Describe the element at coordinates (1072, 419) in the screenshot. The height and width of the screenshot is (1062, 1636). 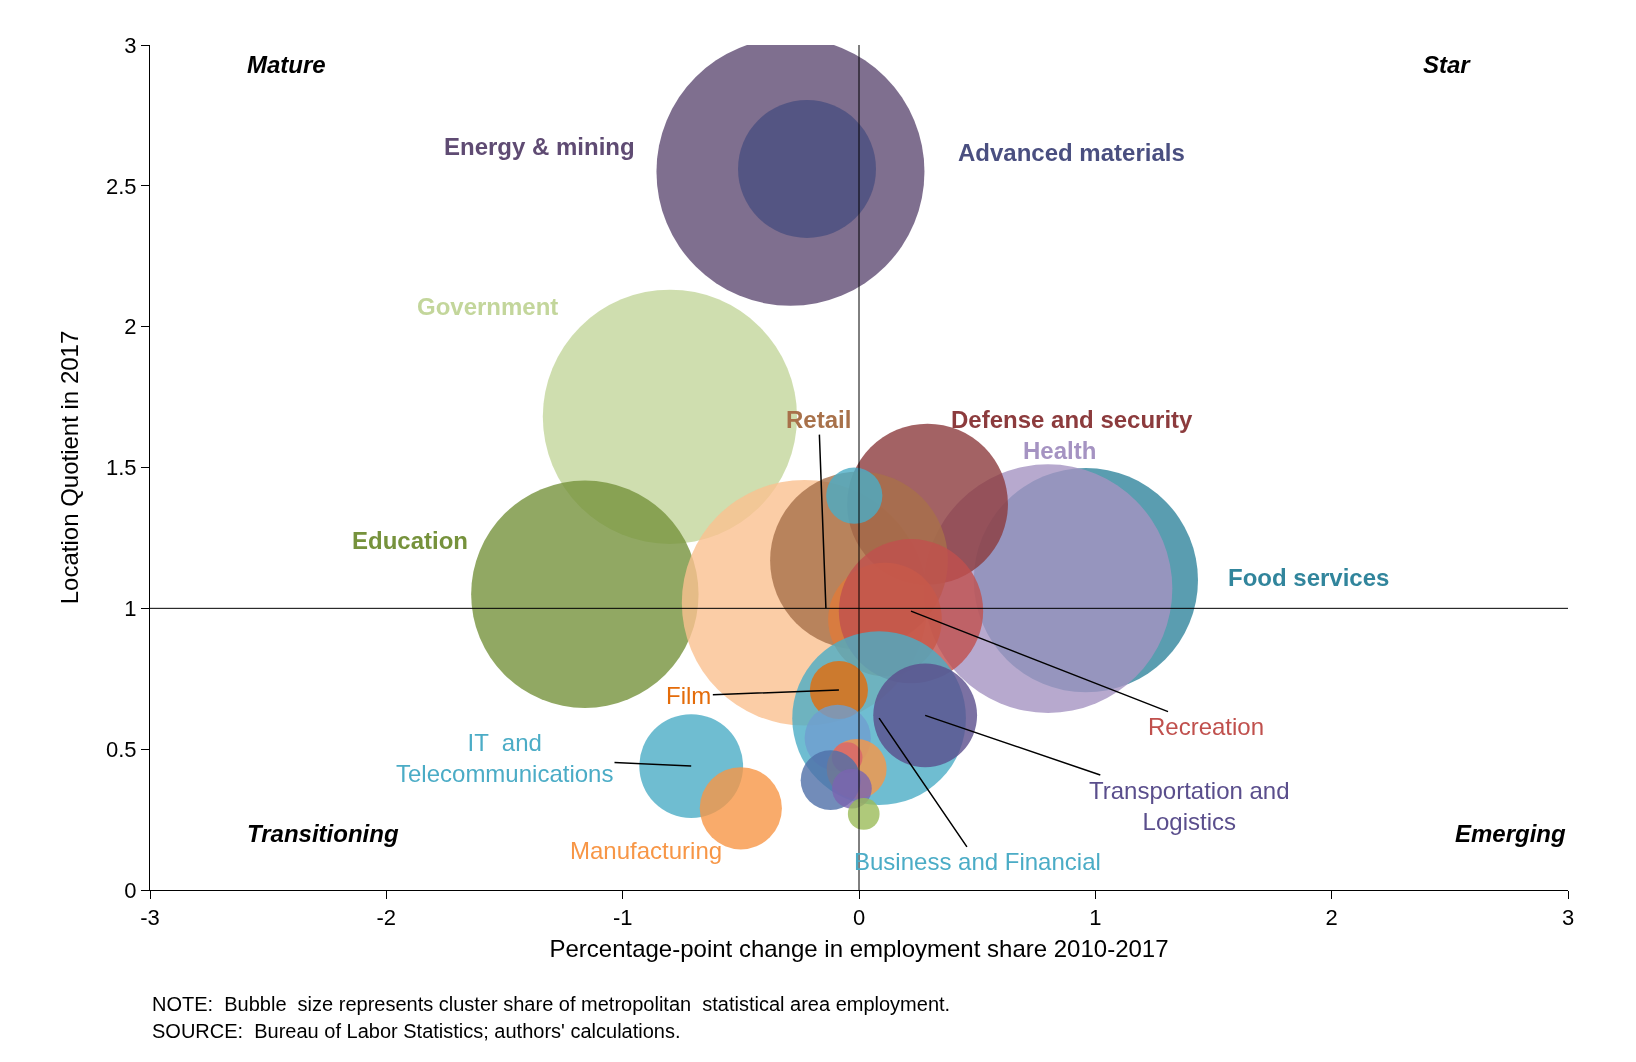
I see `series-label: Defense and security` at that location.